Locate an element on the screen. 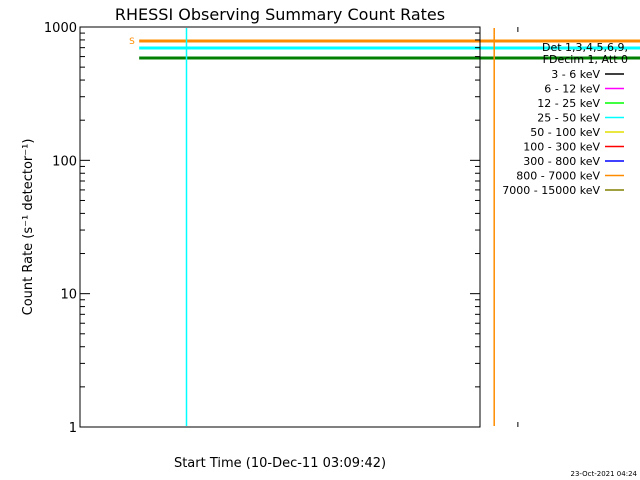  y-tick-label: 10 is located at coordinates (68, 295).